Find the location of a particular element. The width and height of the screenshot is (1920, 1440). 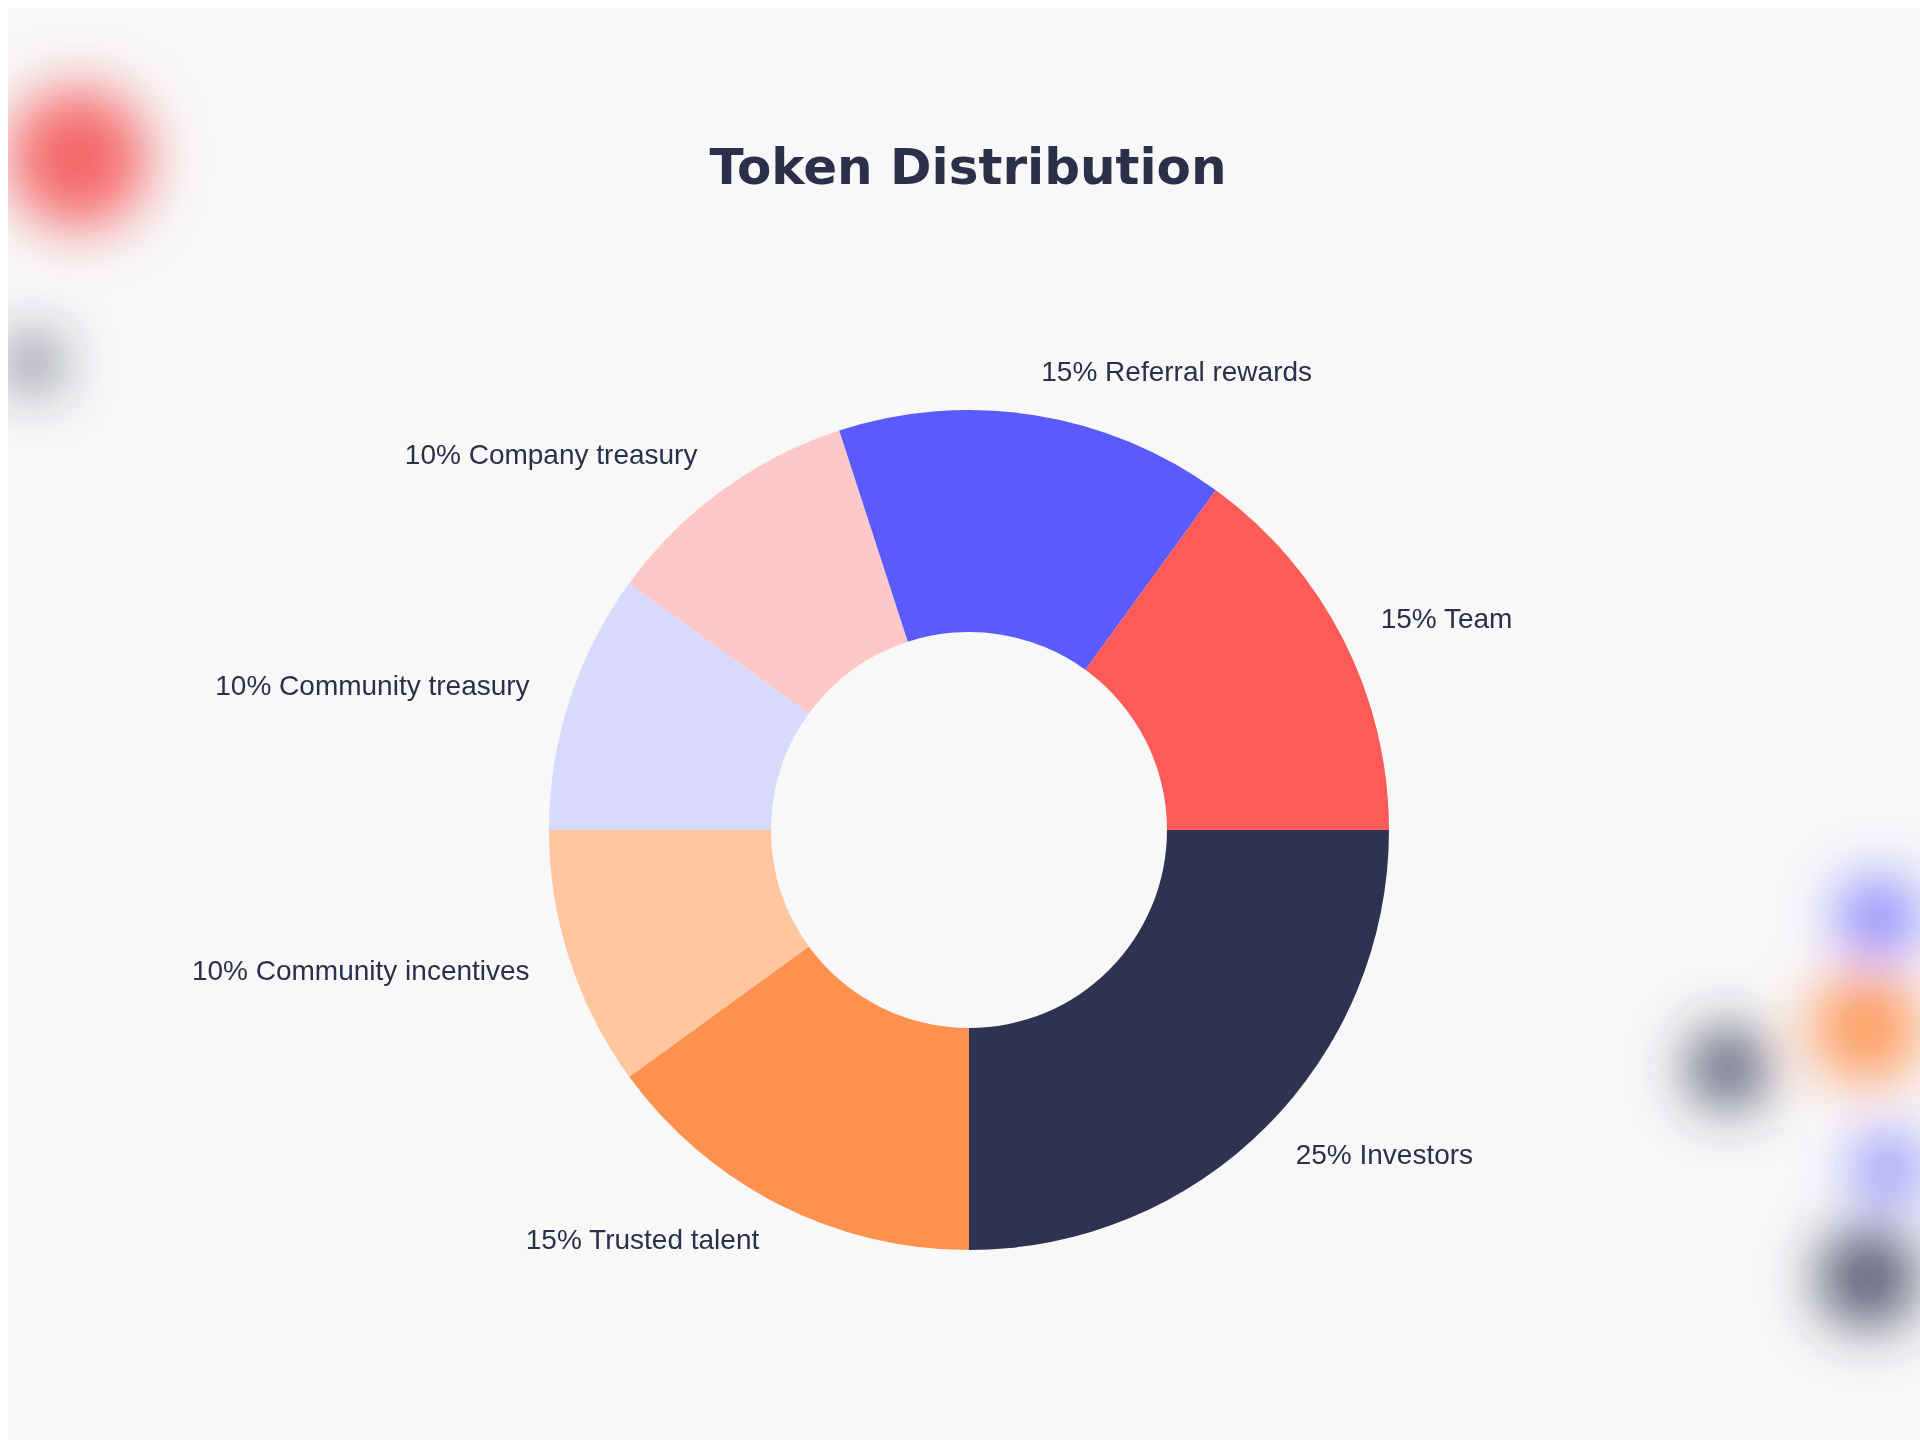

chart-title: Token Distribution is located at coordinates (968, 167).